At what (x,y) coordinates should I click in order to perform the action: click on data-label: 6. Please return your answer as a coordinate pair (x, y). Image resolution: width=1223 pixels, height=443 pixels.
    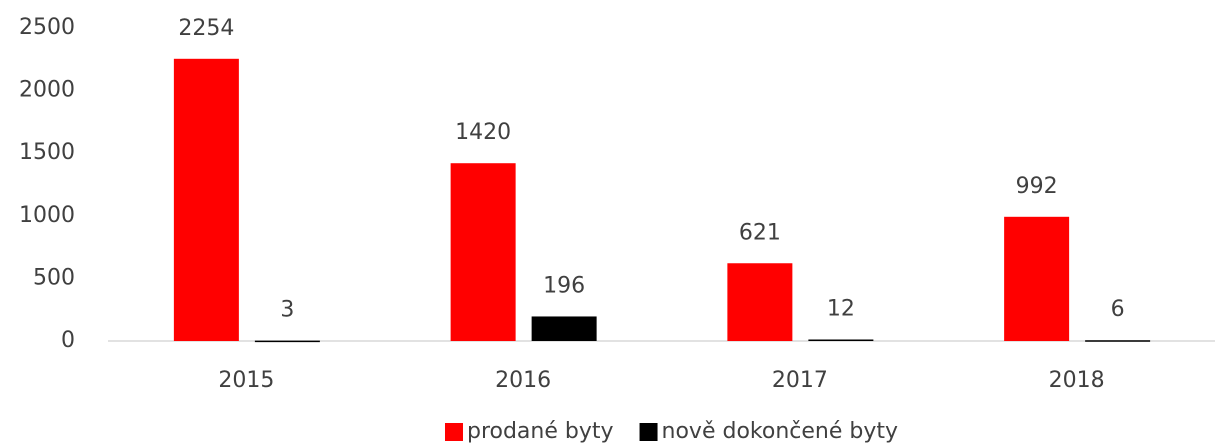
    Looking at the image, I should click on (1118, 309).